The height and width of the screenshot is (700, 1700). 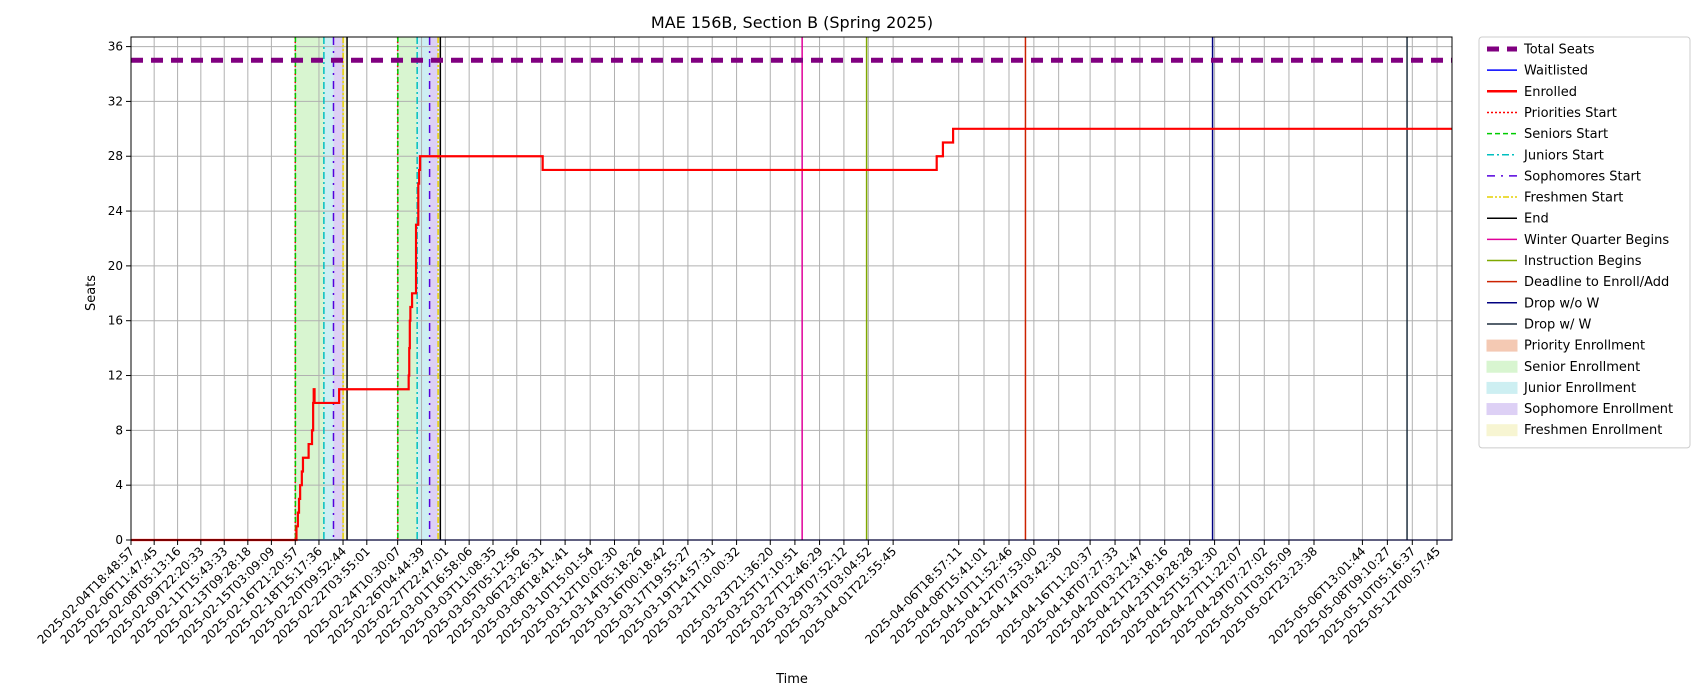 What do you see at coordinates (115, 321) in the screenshot?
I see `y-tick-label: 16` at bounding box center [115, 321].